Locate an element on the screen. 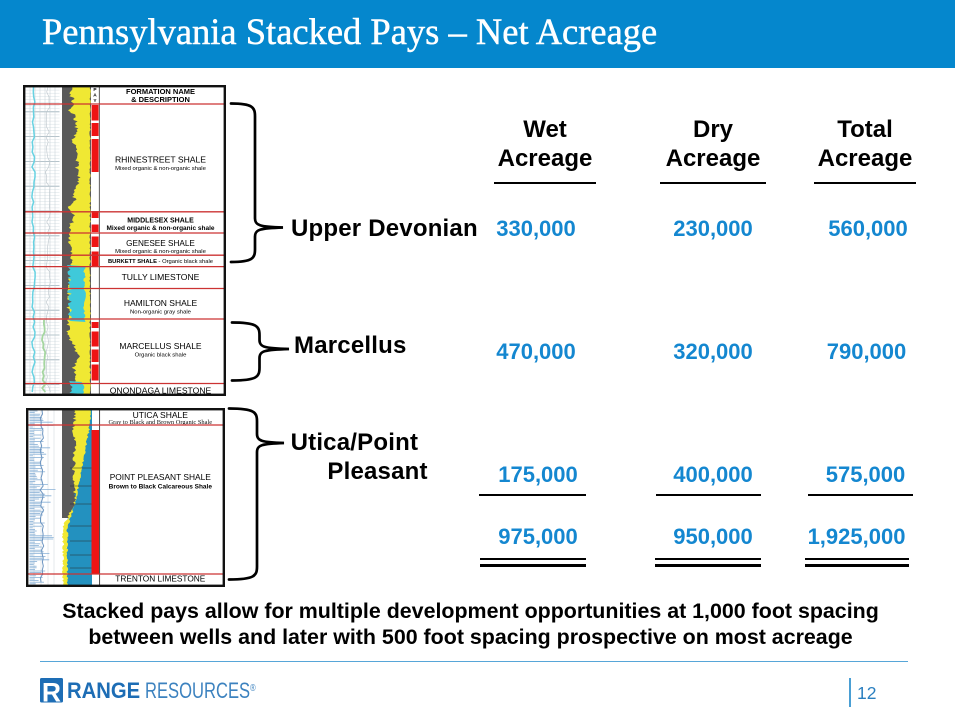 The height and width of the screenshot is (716, 955). svg-text: HAMILTON SHALE is located at coordinates (161, 303).